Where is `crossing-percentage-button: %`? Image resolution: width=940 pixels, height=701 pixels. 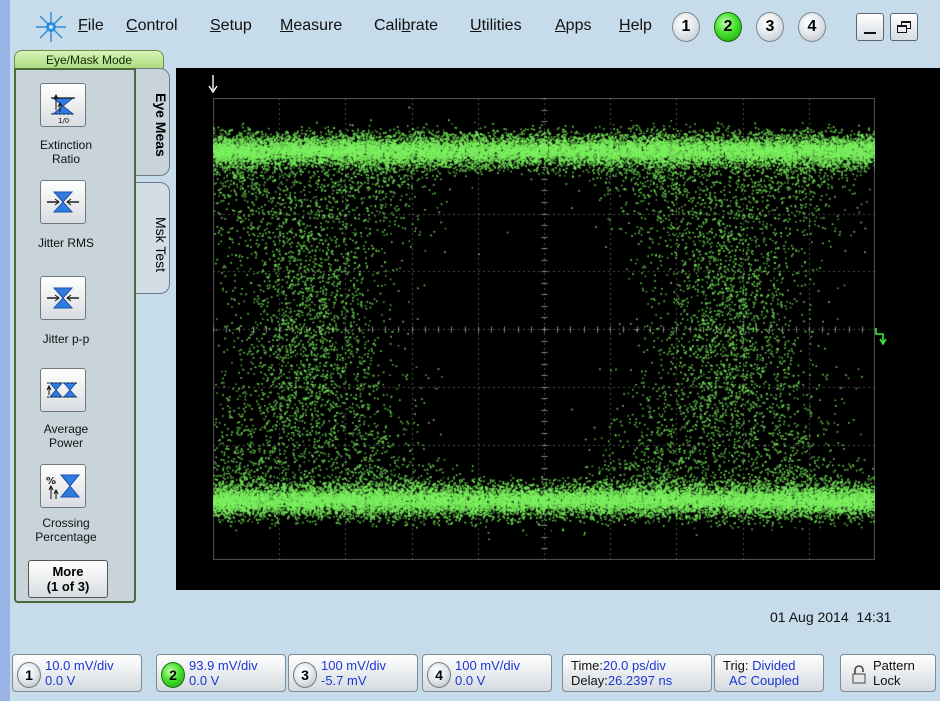 crossing-percentage-button: % is located at coordinates (63, 486).